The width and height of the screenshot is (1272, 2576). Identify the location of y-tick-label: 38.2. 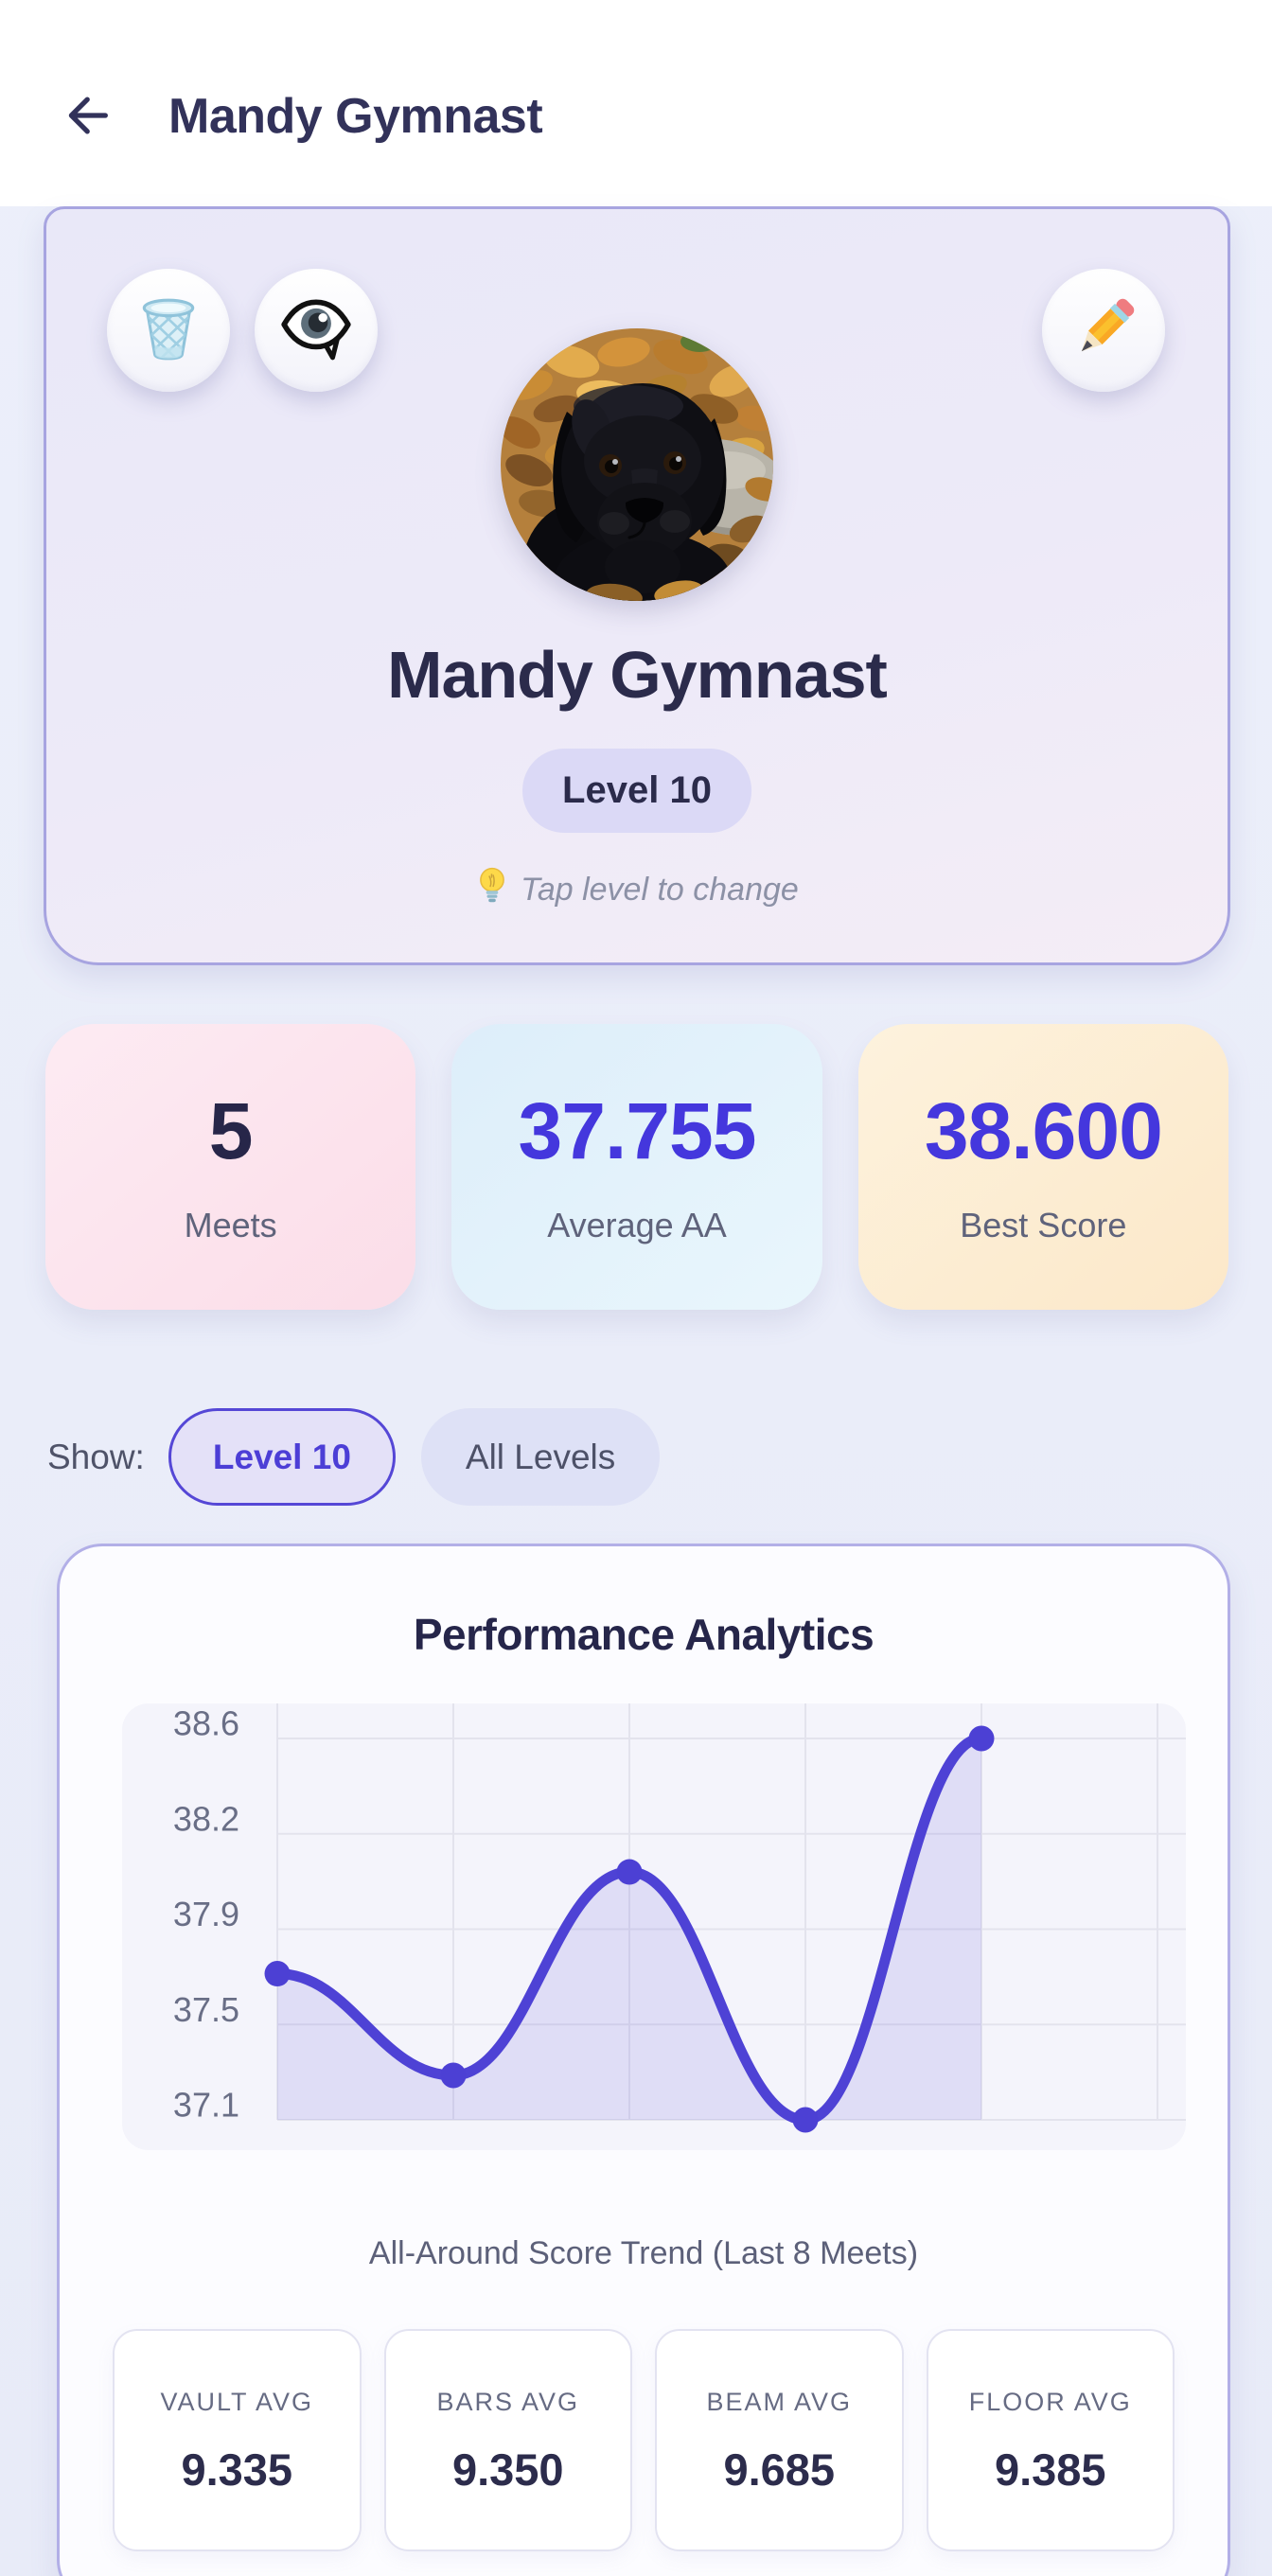
(206, 1818).